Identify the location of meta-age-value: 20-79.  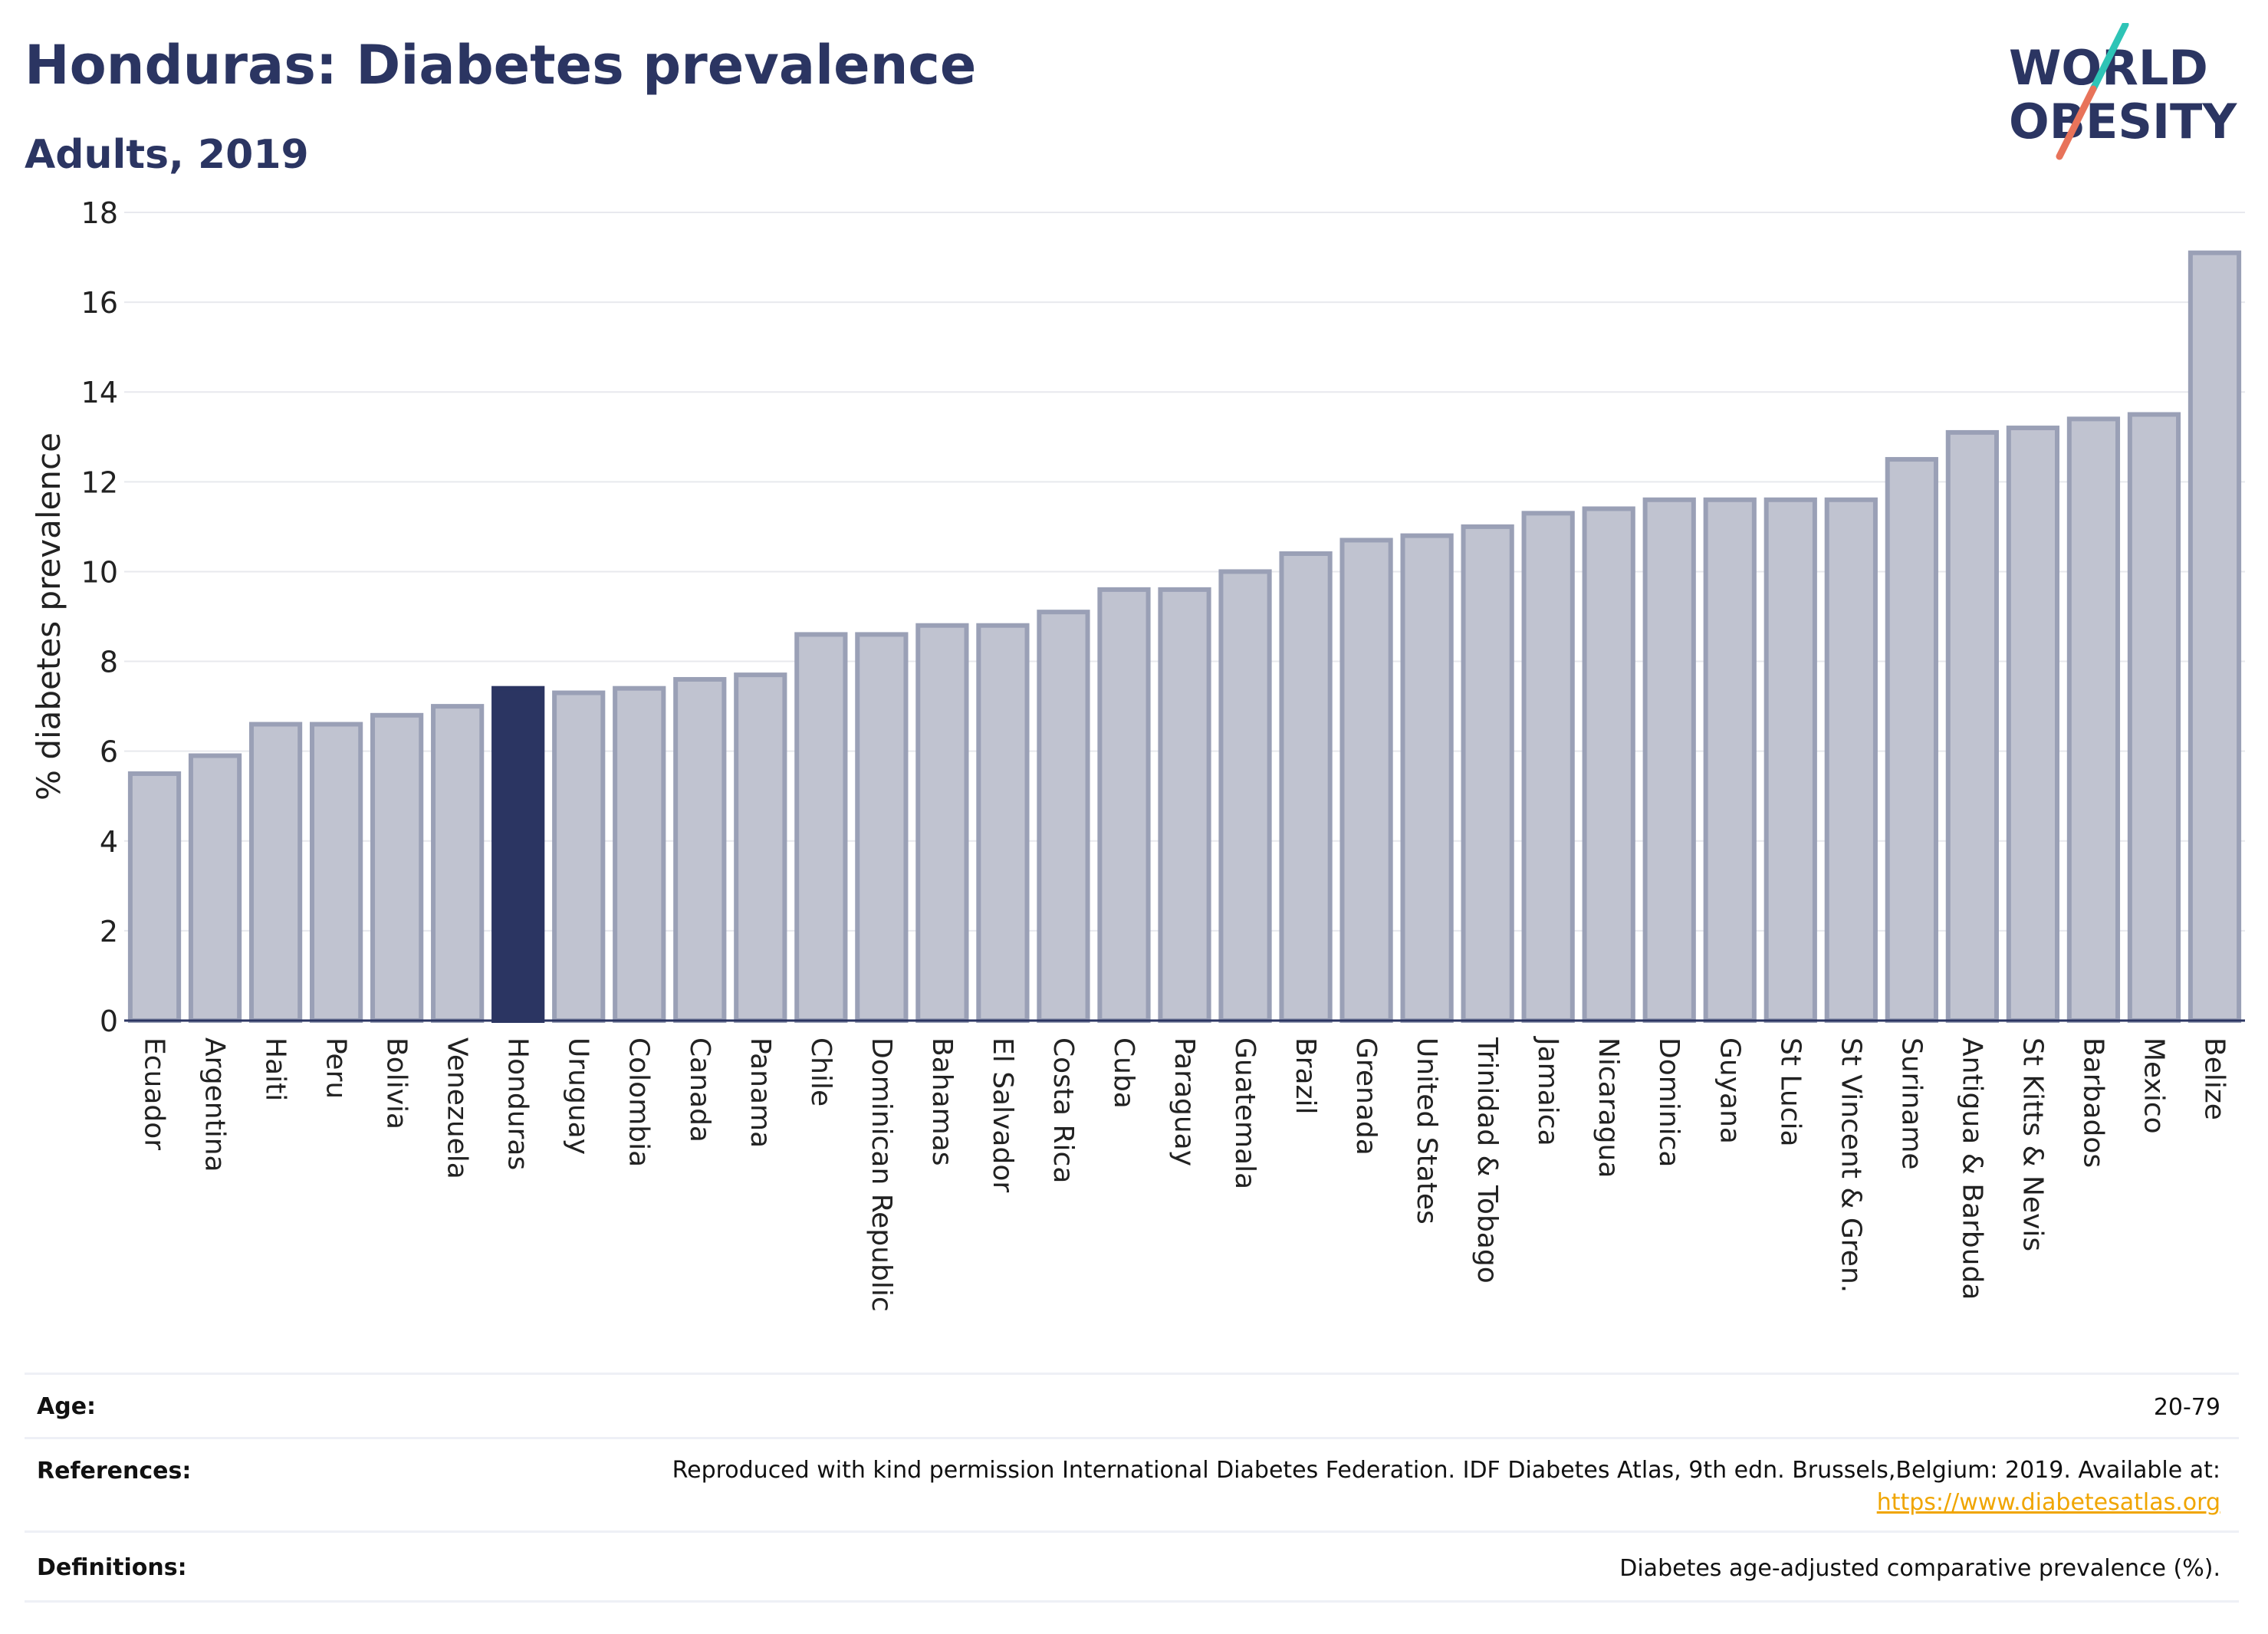
(2186, 1408).